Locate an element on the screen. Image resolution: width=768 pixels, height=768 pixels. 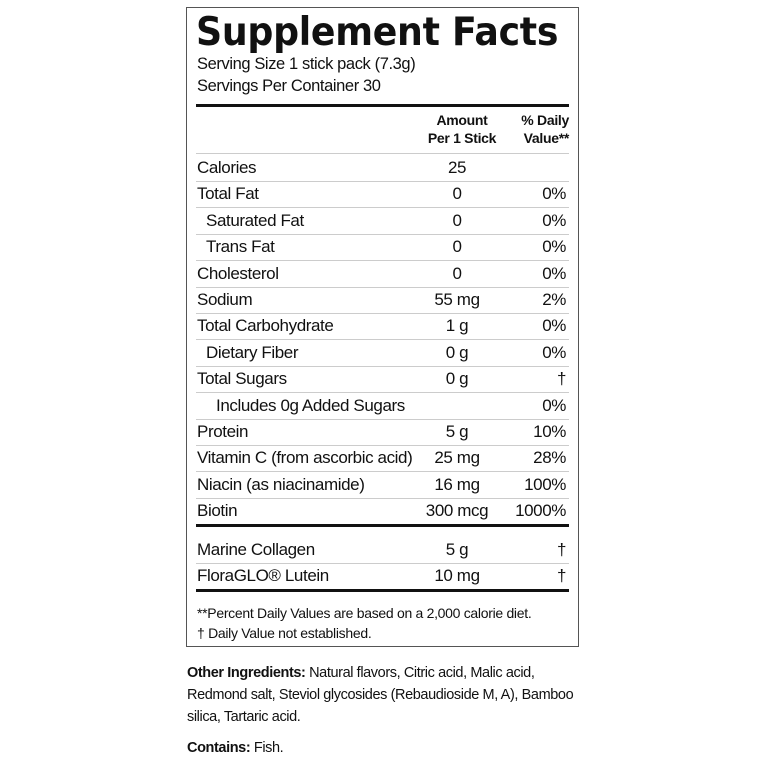
nutrient-name: FloraGLO® Lutein is located at coordinates (263, 576).